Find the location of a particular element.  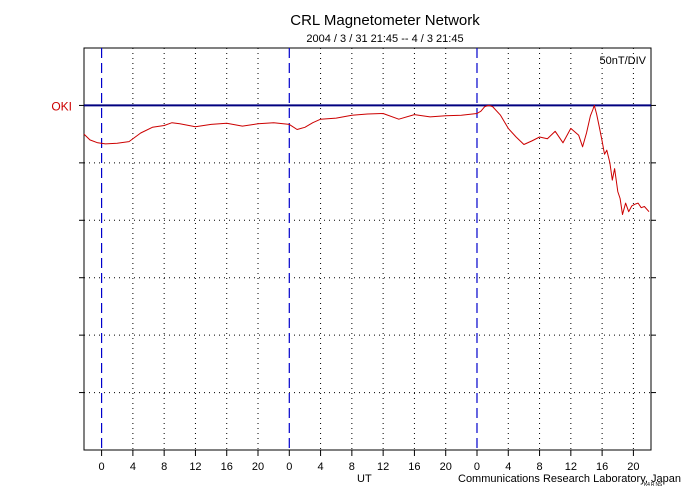

series-label: OKI is located at coordinates (61, 106).